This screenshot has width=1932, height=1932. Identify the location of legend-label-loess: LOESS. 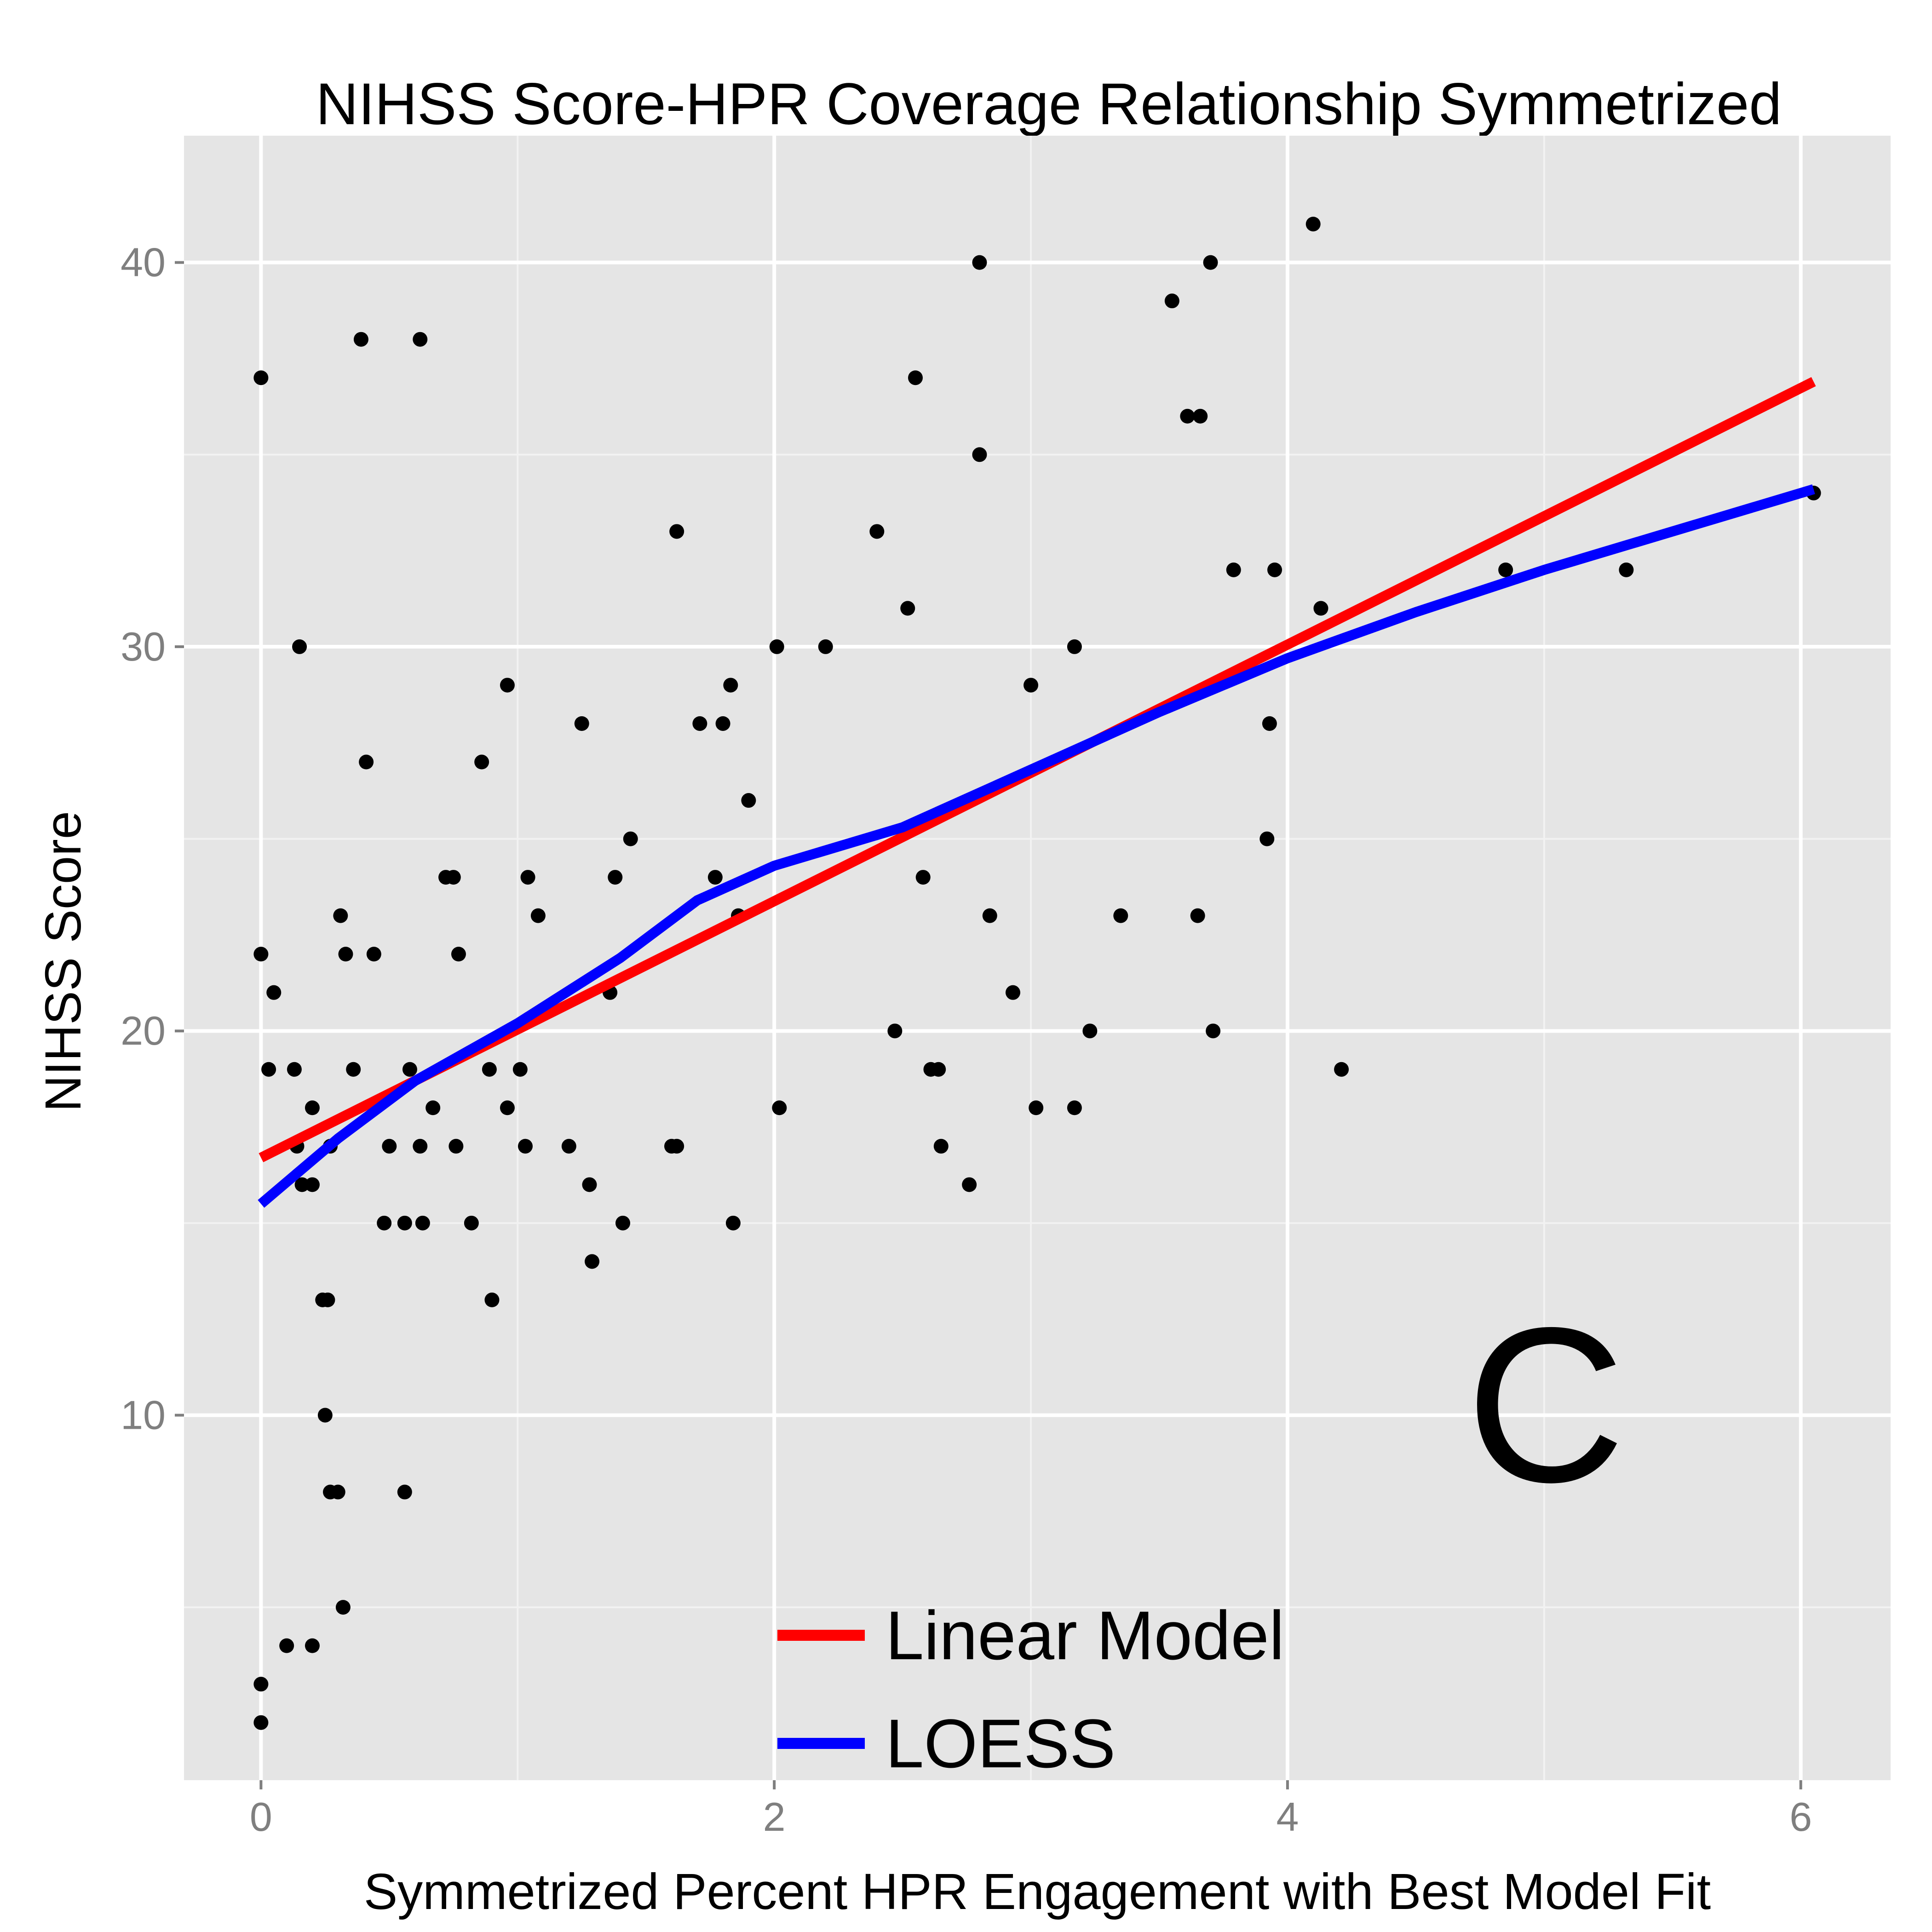
(1001, 1743).